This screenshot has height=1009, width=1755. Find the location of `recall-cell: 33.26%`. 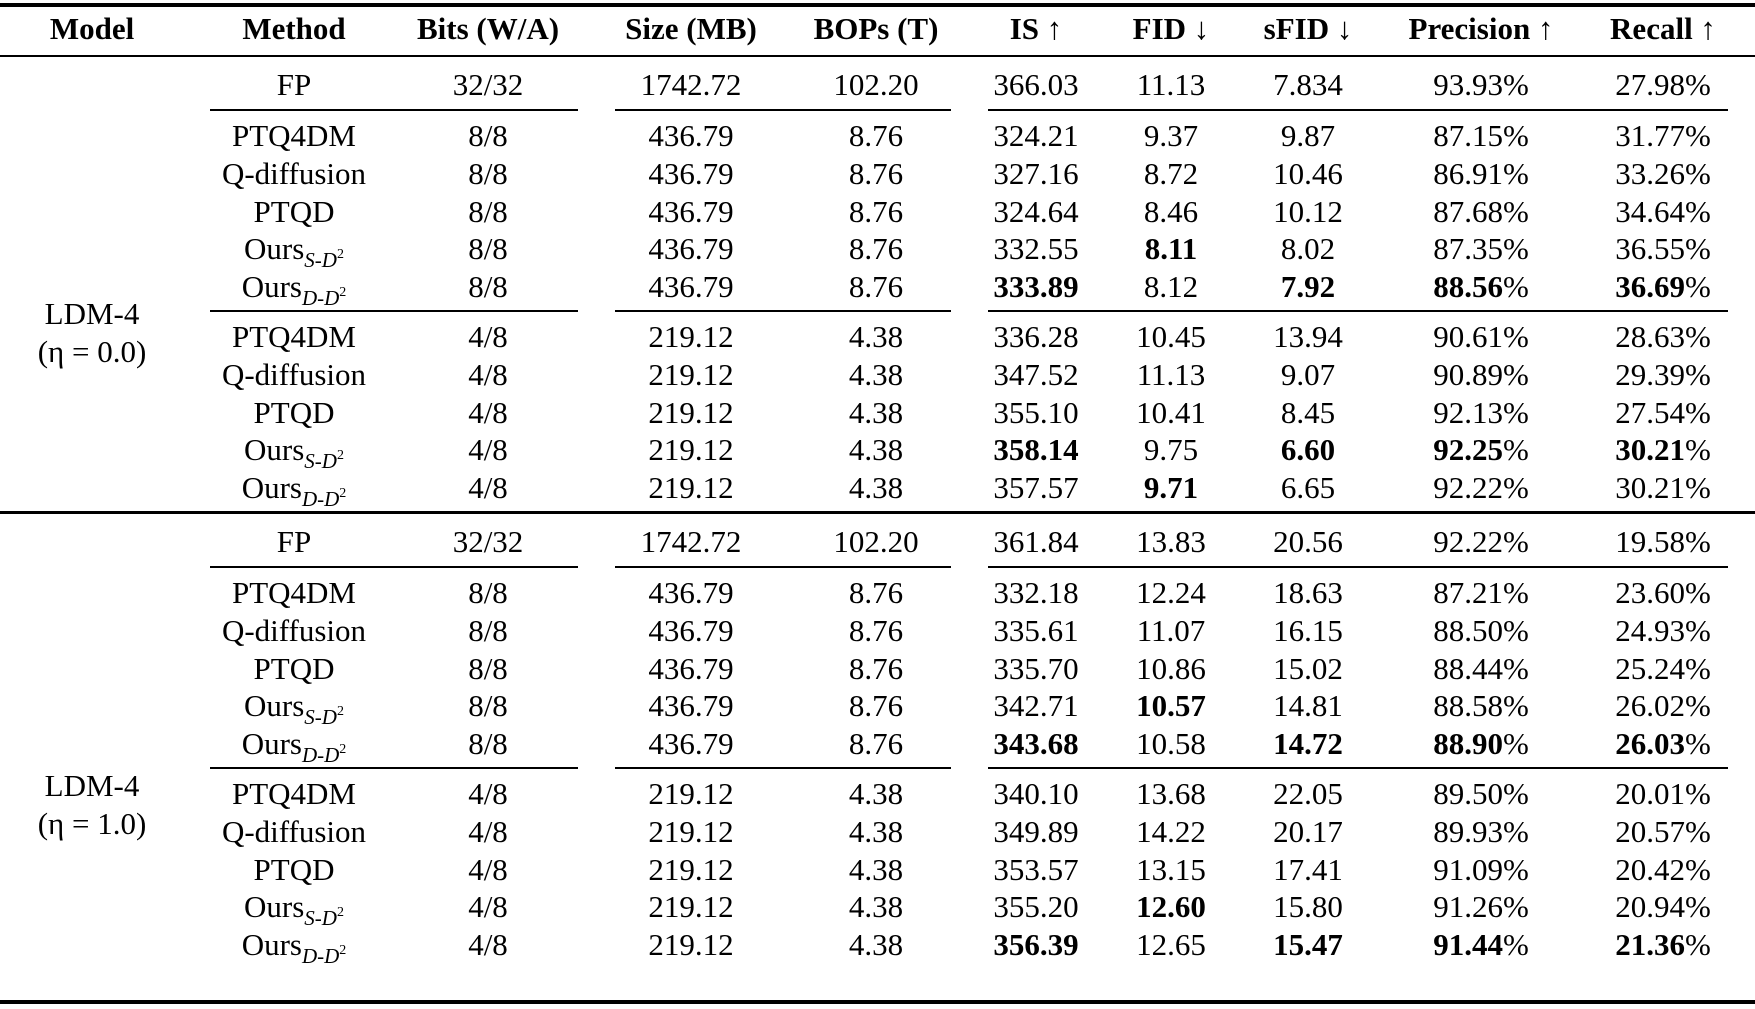

recall-cell: 33.26% is located at coordinates (1663, 173).